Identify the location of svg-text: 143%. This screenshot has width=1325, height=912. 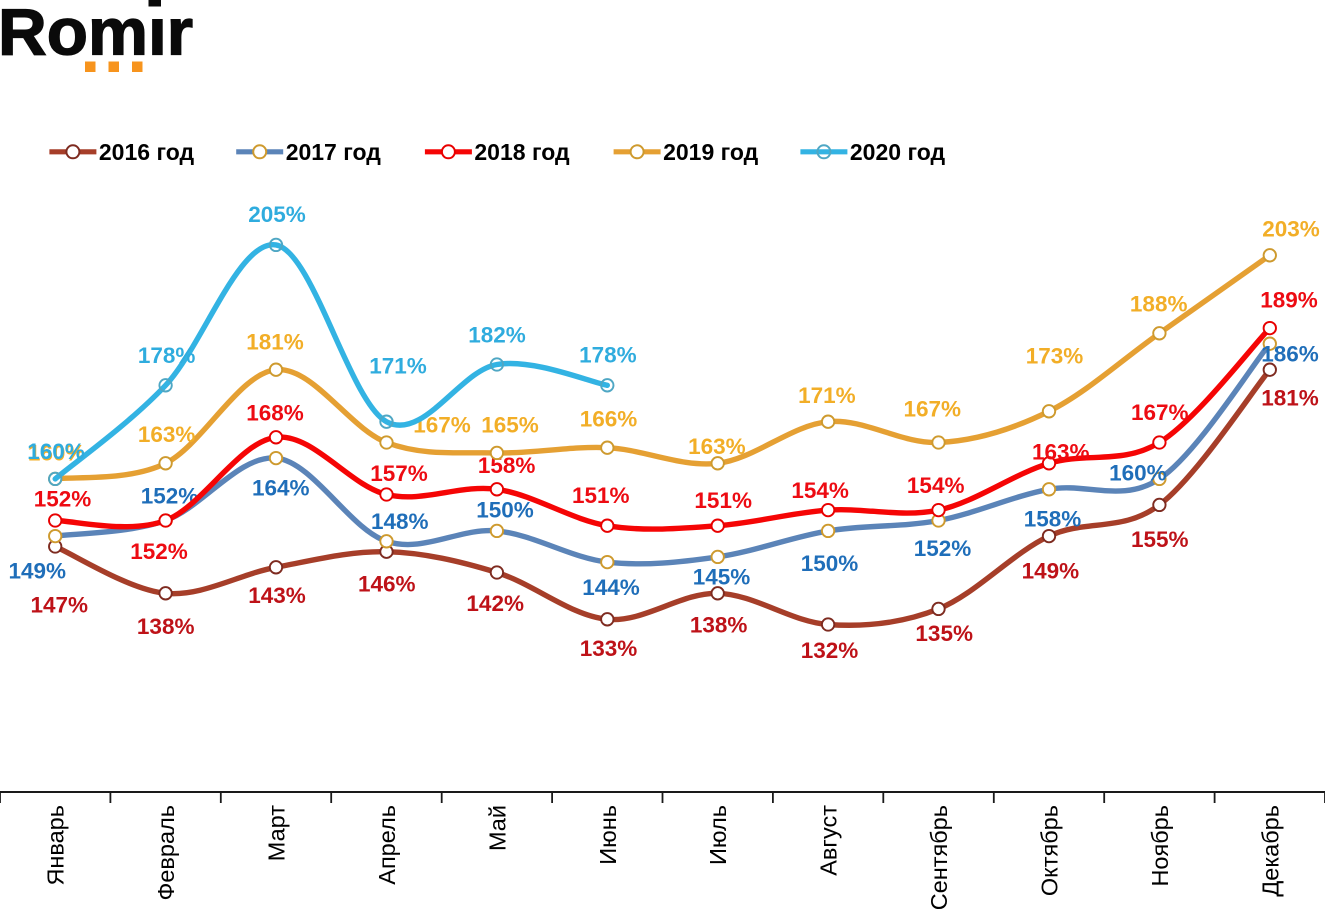
(277, 595).